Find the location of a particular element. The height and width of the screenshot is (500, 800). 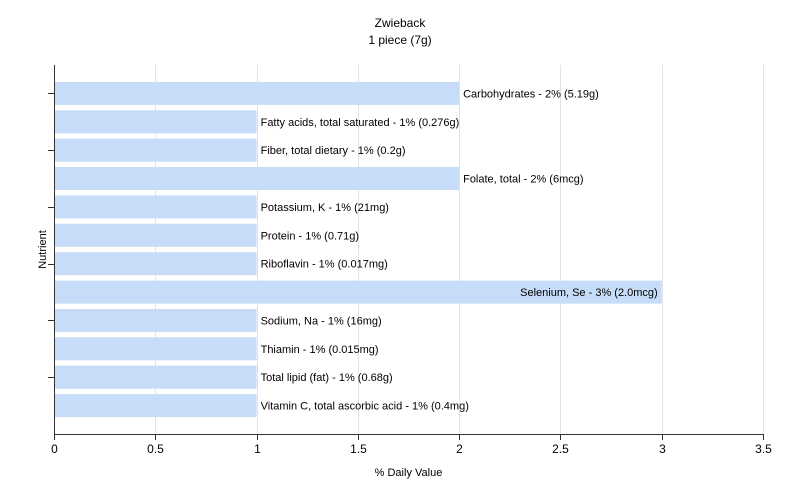

x-tick-label: 2 is located at coordinates (459, 449).